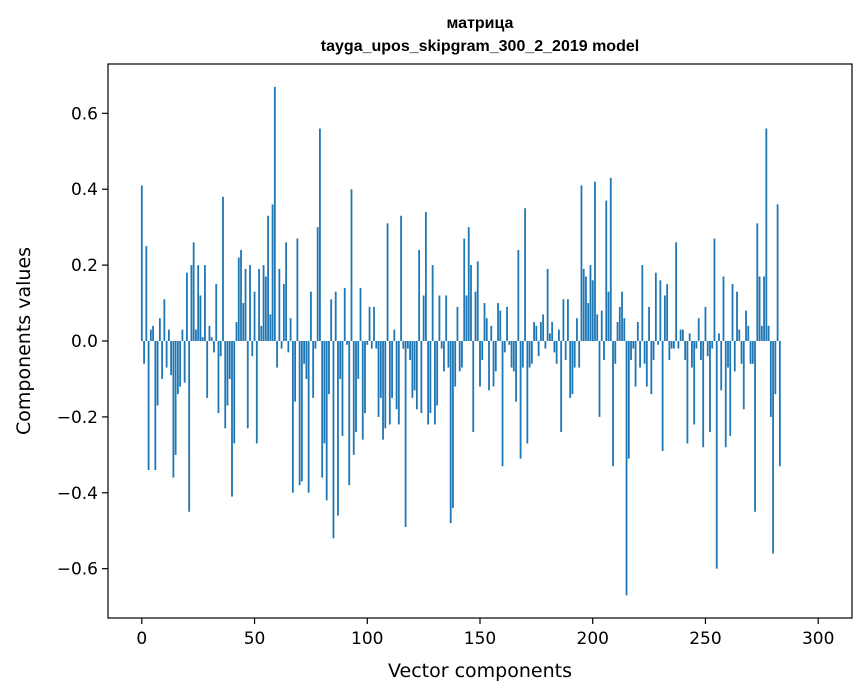  I want to click on y-axis: −0.6 −0.4 −0.2 0.0 0.2 0.4 0.6, so click(82, 342).